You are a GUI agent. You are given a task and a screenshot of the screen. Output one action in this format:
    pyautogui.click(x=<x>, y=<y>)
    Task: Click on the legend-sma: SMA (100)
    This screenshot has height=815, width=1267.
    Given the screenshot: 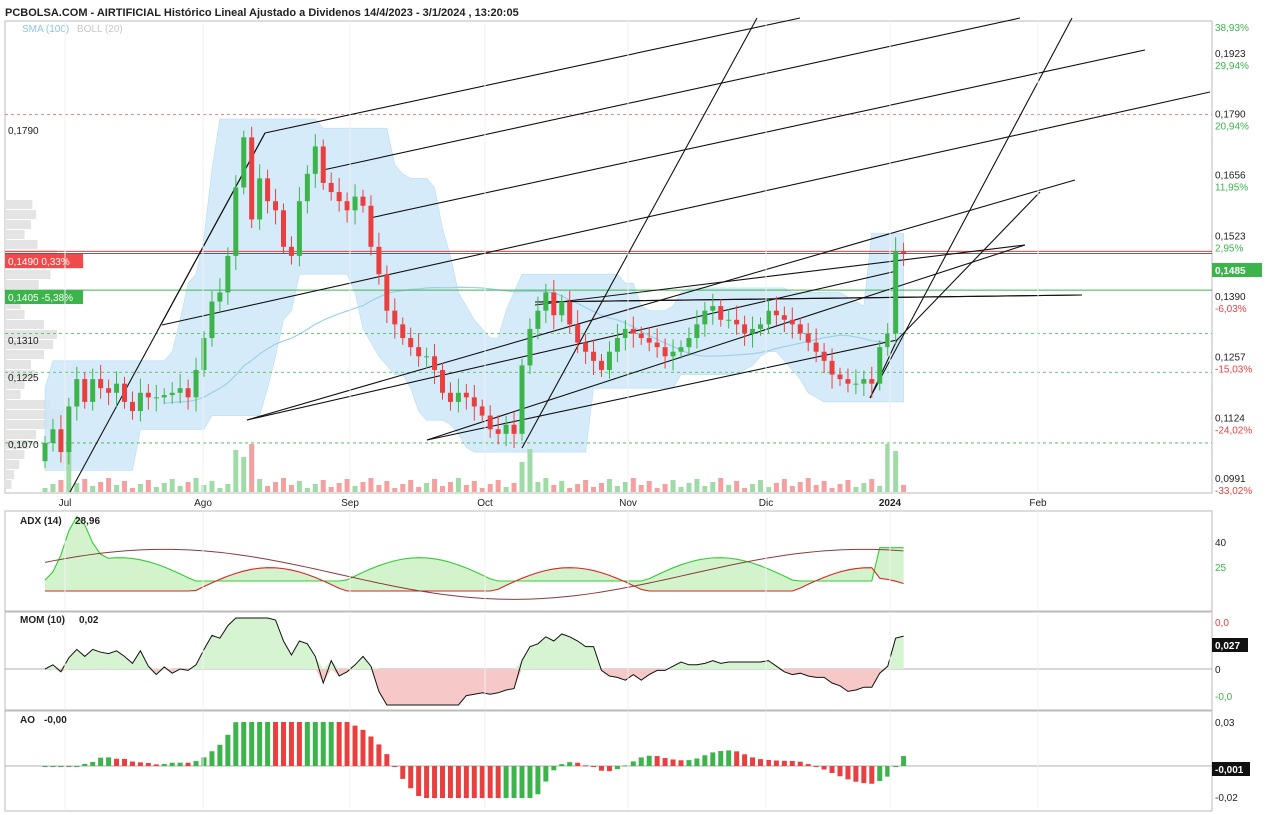 What is the action you would take?
    pyautogui.click(x=45, y=29)
    